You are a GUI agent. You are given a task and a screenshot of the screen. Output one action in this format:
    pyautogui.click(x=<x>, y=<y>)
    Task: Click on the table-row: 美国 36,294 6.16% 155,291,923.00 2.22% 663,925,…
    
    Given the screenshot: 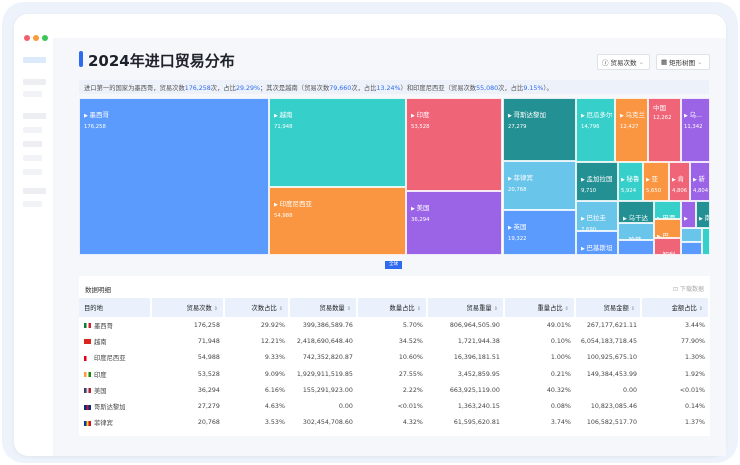 What is the action you would take?
    pyautogui.click(x=394, y=390)
    